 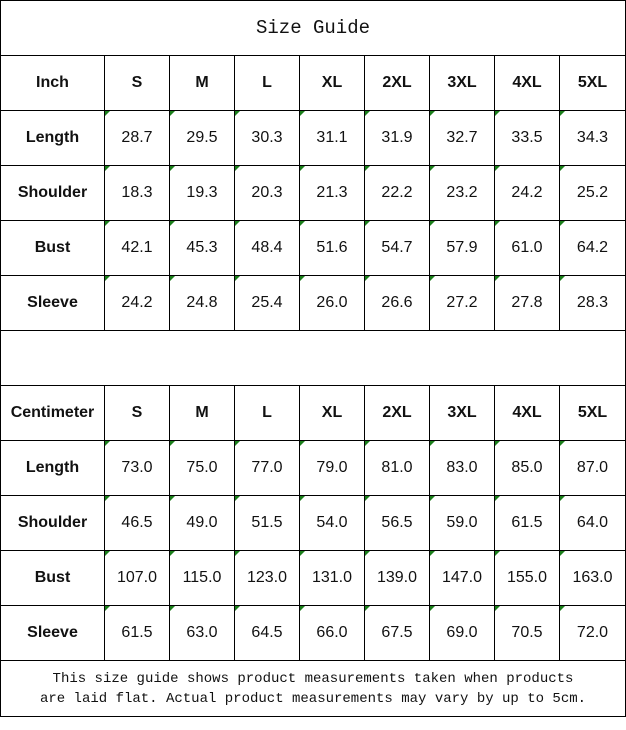 What do you see at coordinates (592, 138) in the screenshot?
I see `measurement-value: 34.3` at bounding box center [592, 138].